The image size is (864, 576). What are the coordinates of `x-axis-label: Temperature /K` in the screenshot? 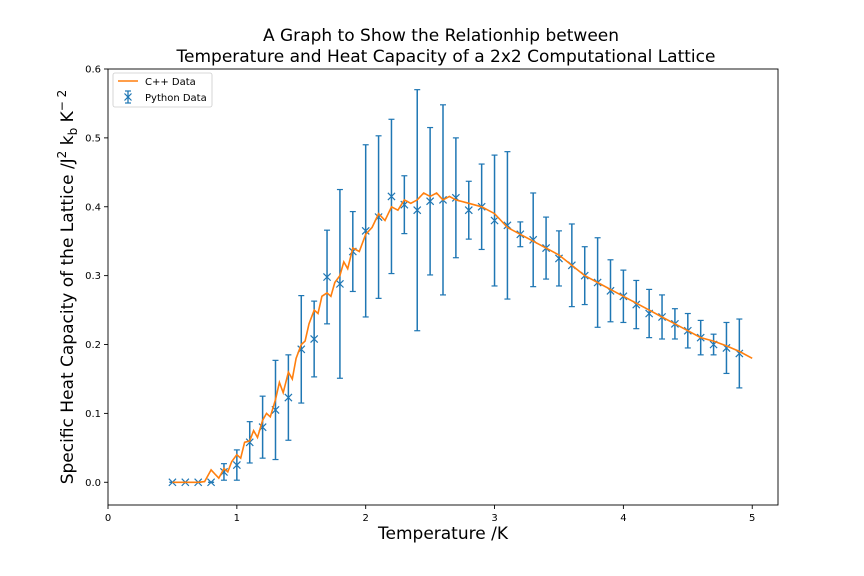 It's located at (443, 534).